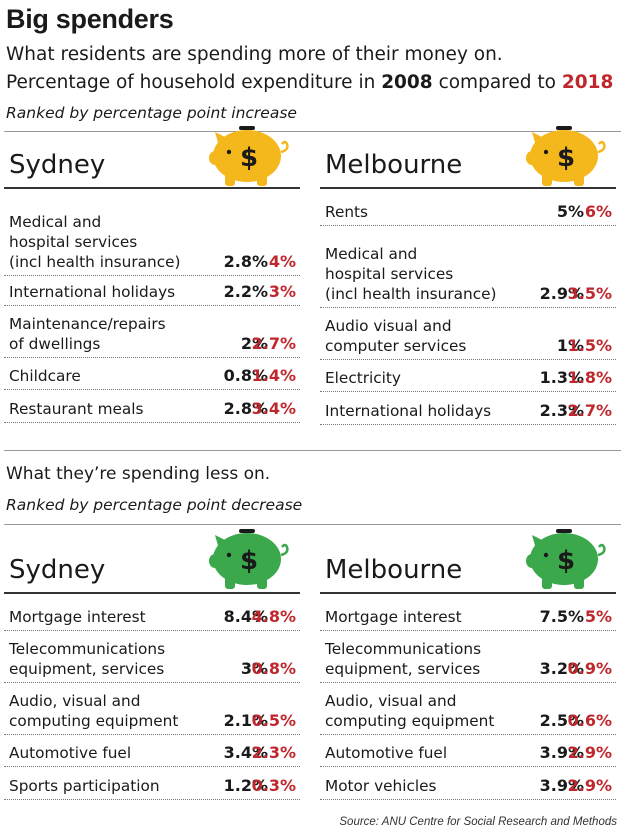  What do you see at coordinates (497, 82) in the screenshot?
I see `subtitle-mid: compared to` at bounding box center [497, 82].